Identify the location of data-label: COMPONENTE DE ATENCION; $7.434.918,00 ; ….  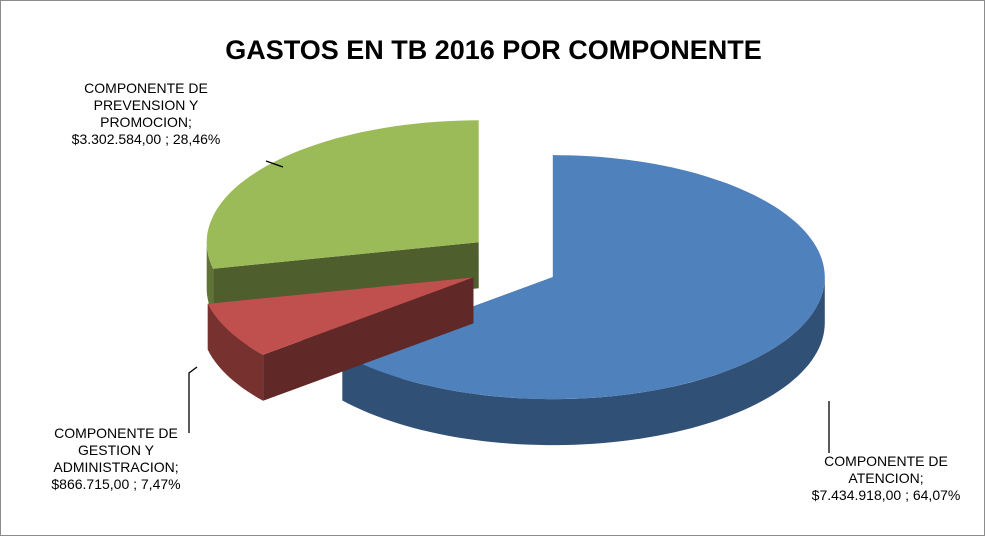
(886, 478).